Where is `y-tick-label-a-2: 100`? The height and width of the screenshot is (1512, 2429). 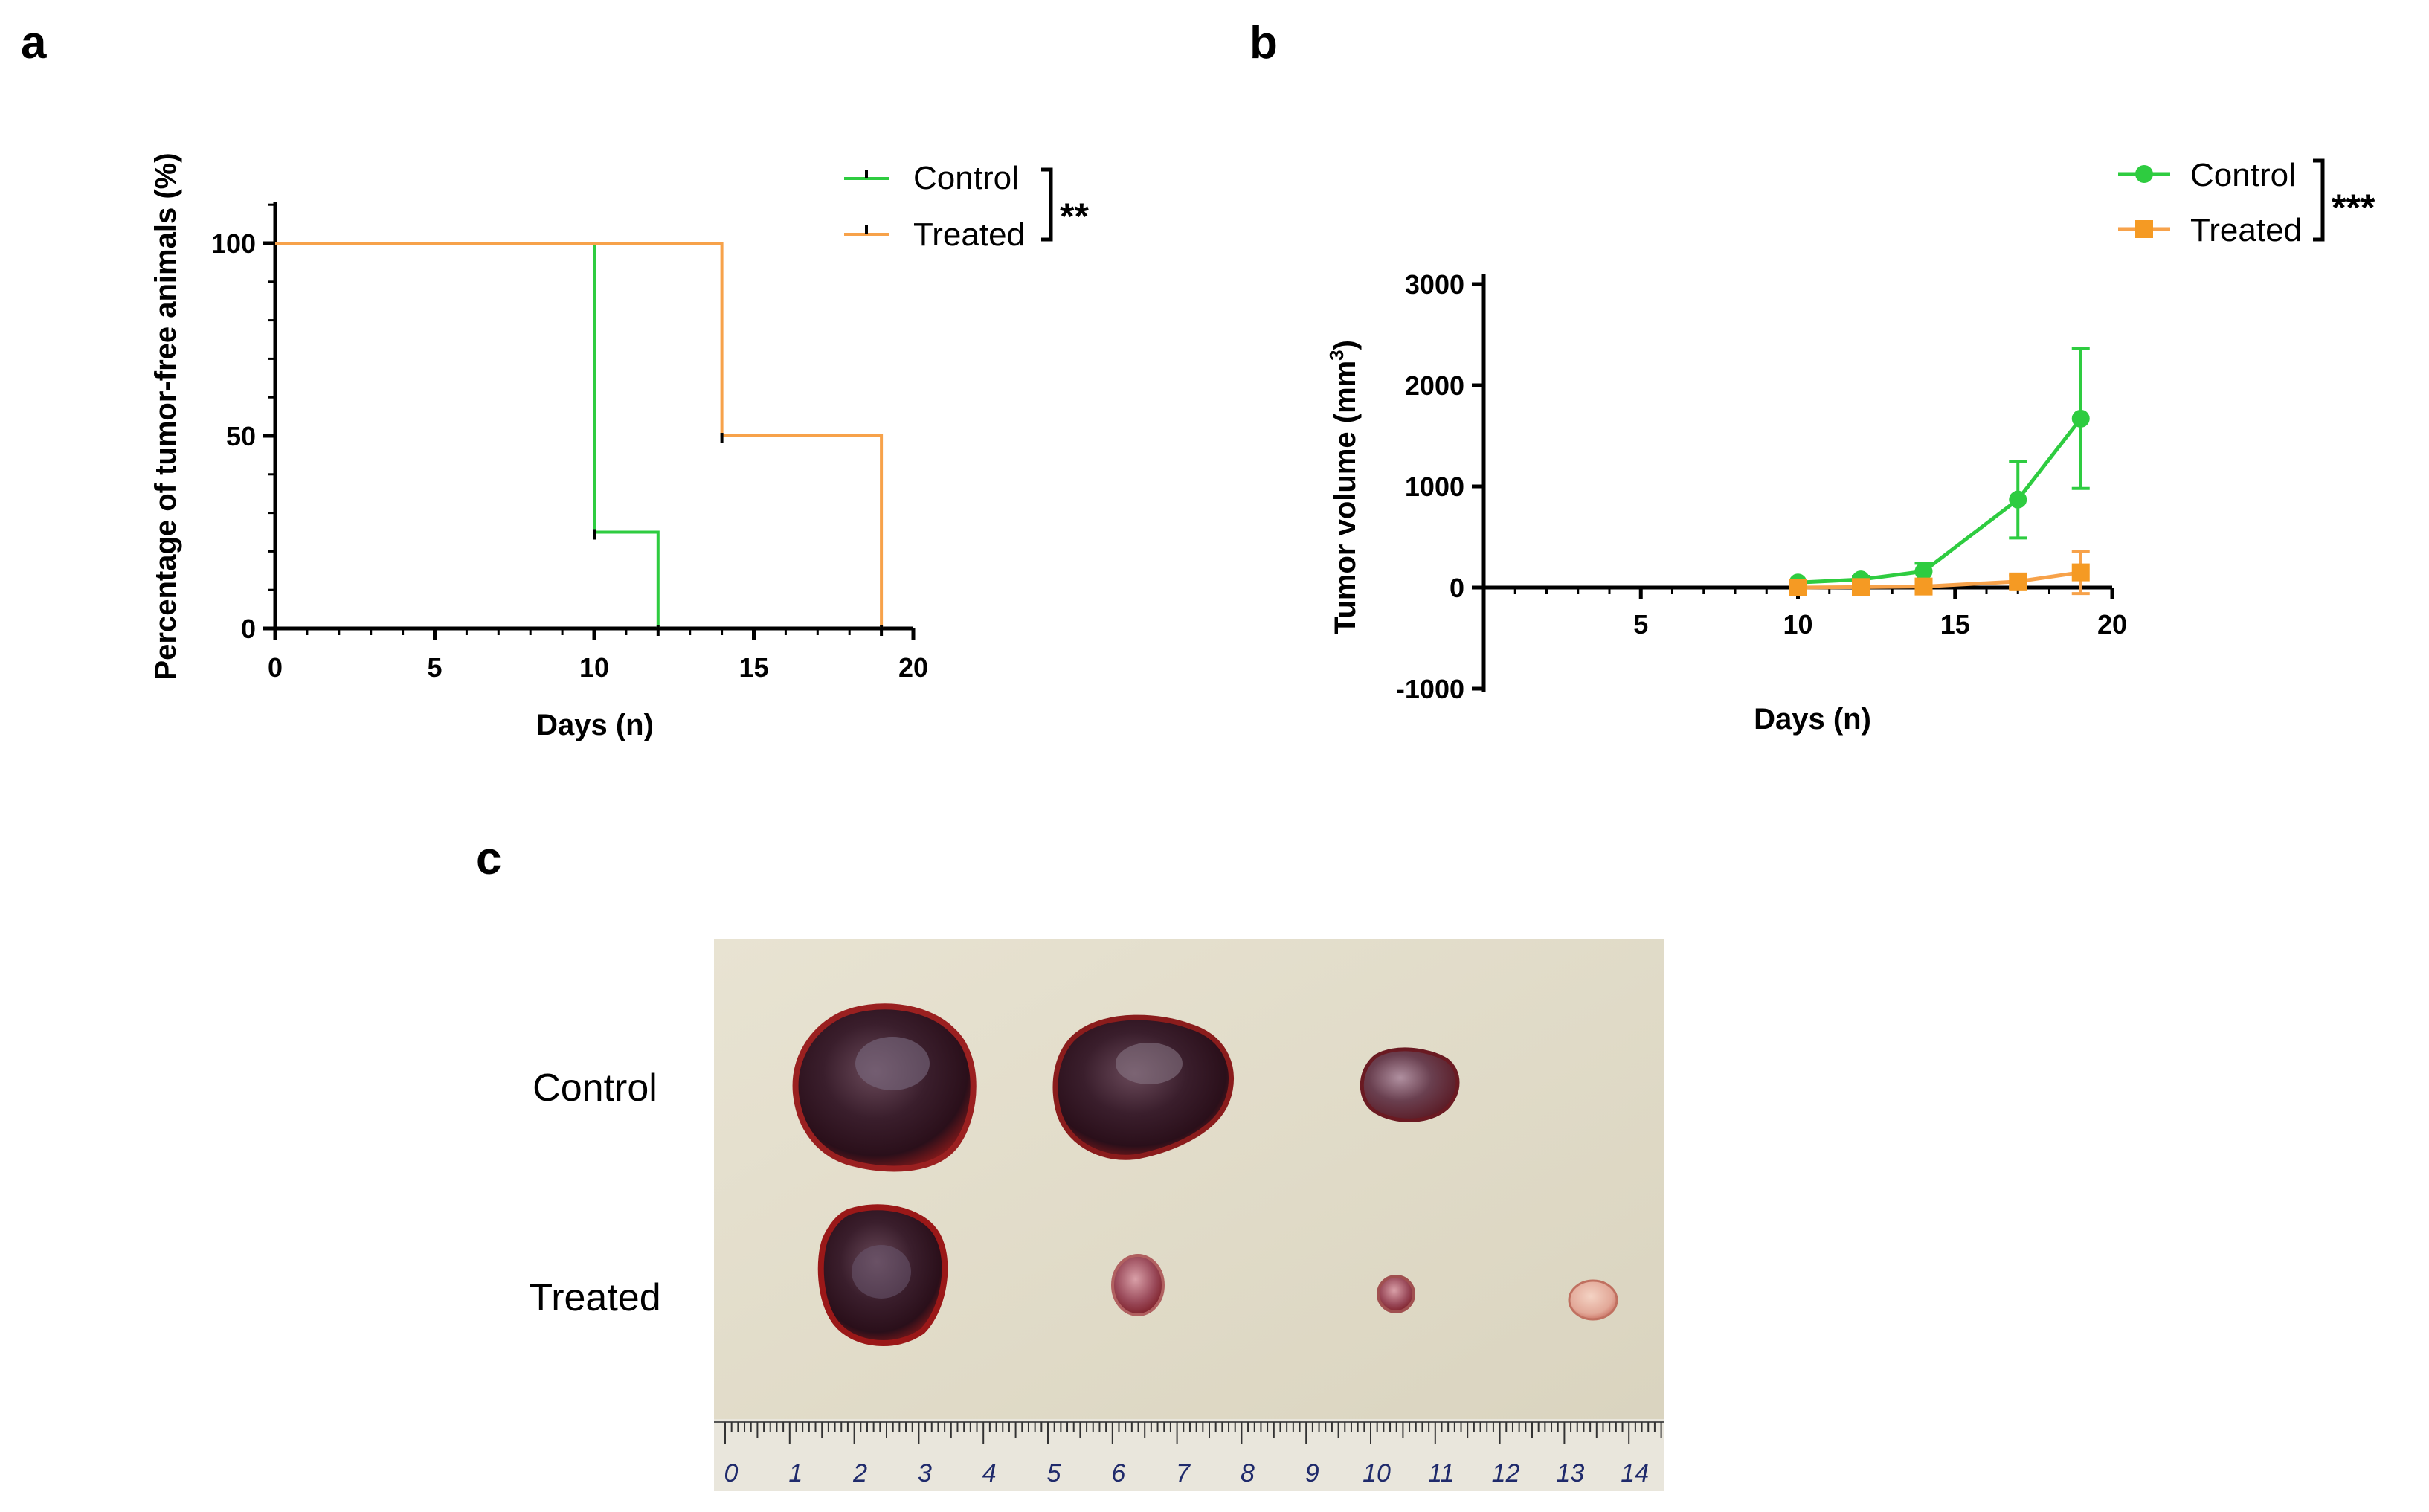
y-tick-label-a-2: 100 is located at coordinates (233, 243).